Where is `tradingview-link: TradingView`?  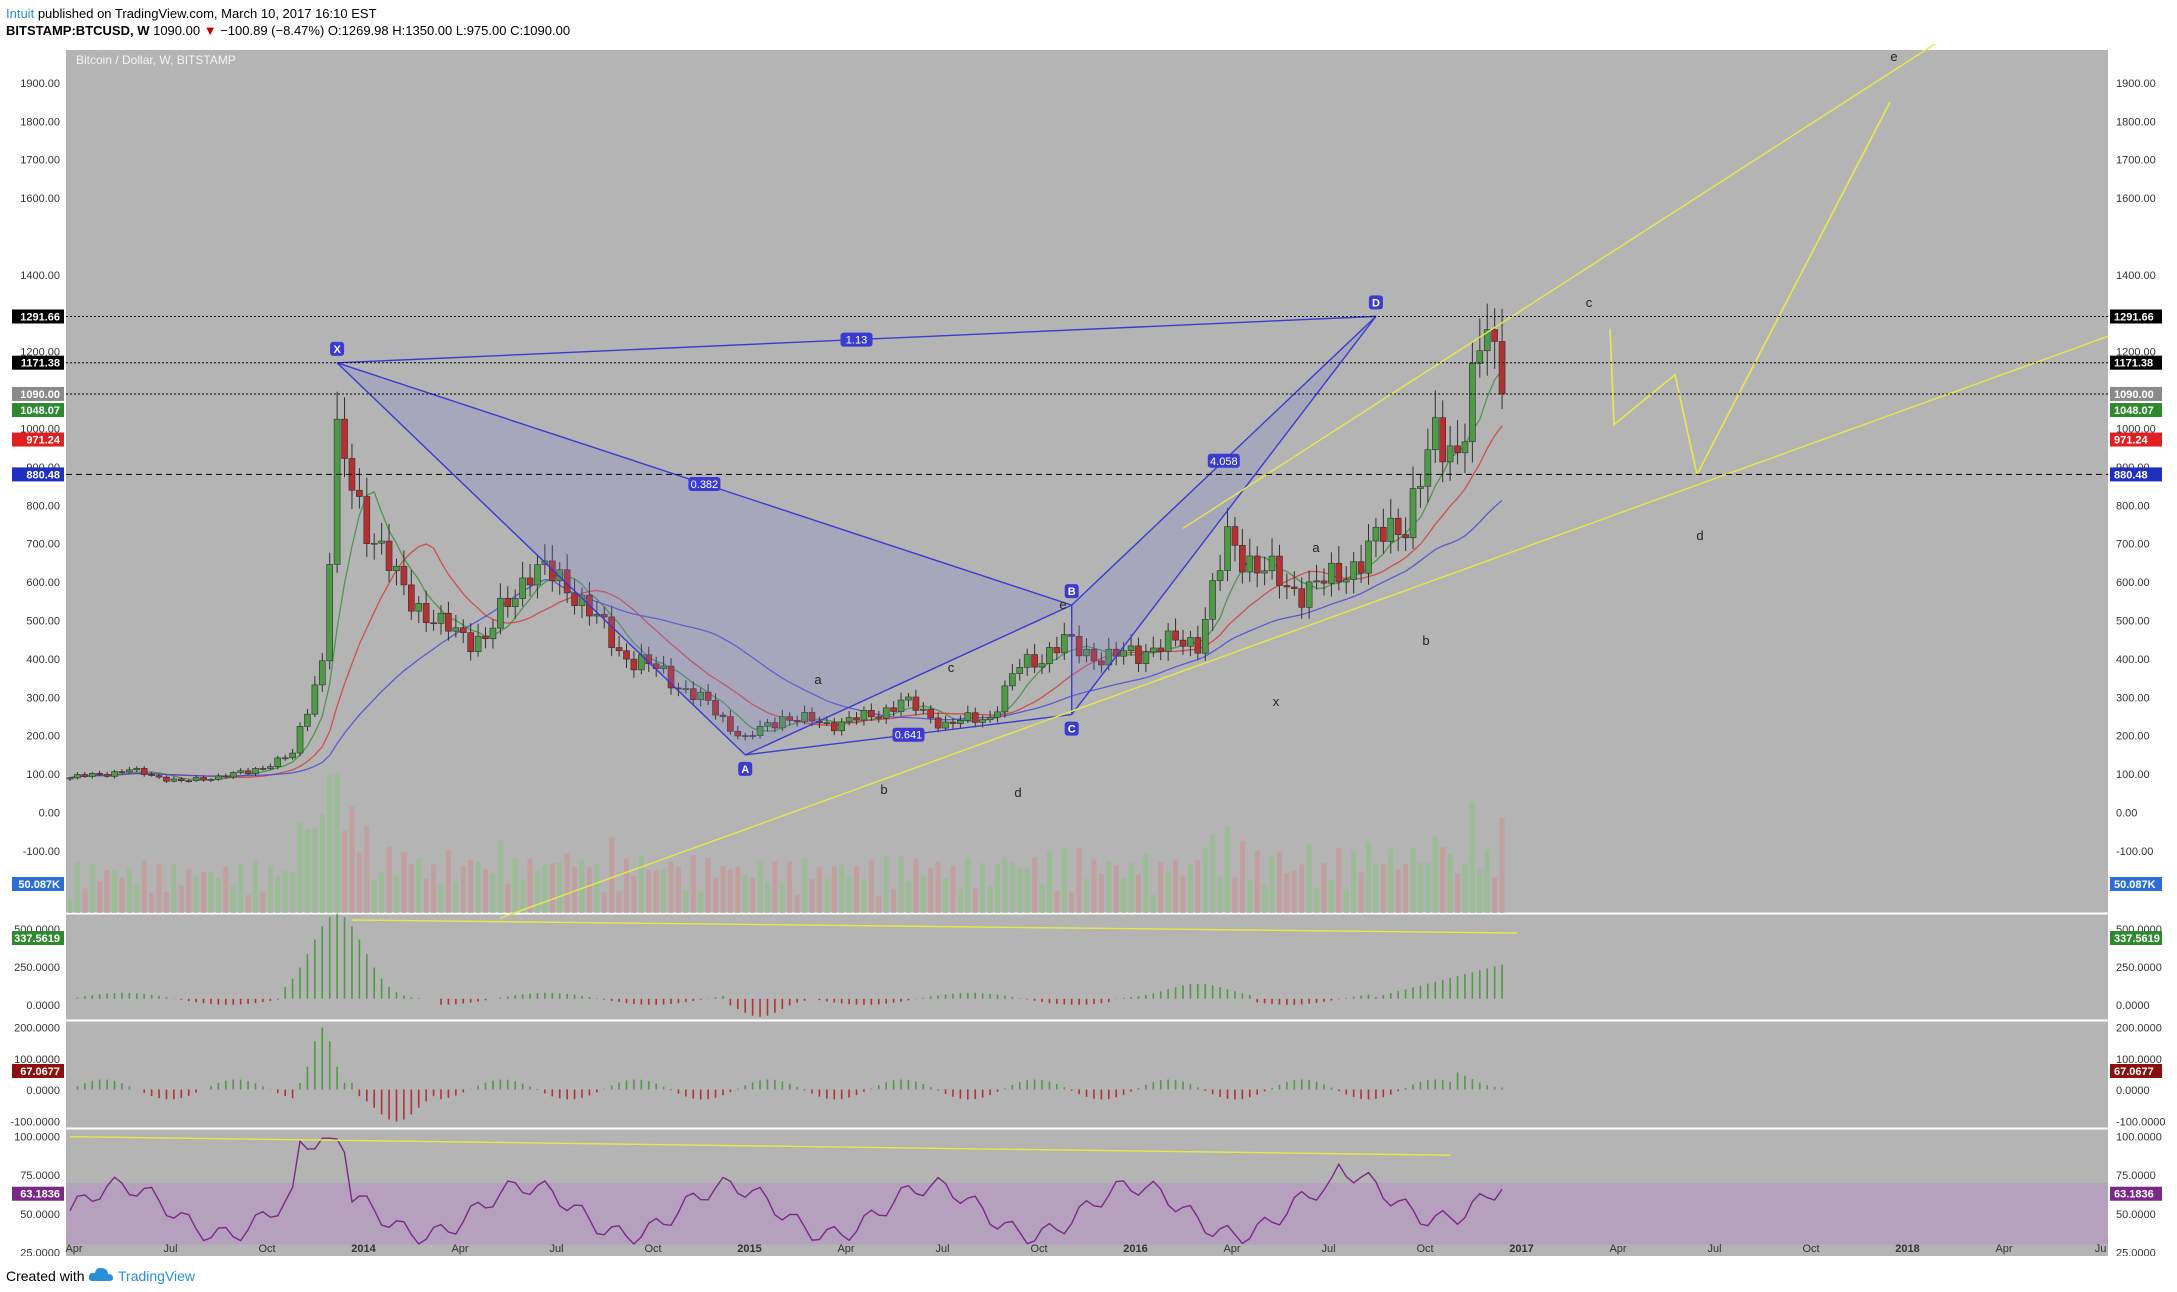 tradingview-link: TradingView is located at coordinates (157, 1276).